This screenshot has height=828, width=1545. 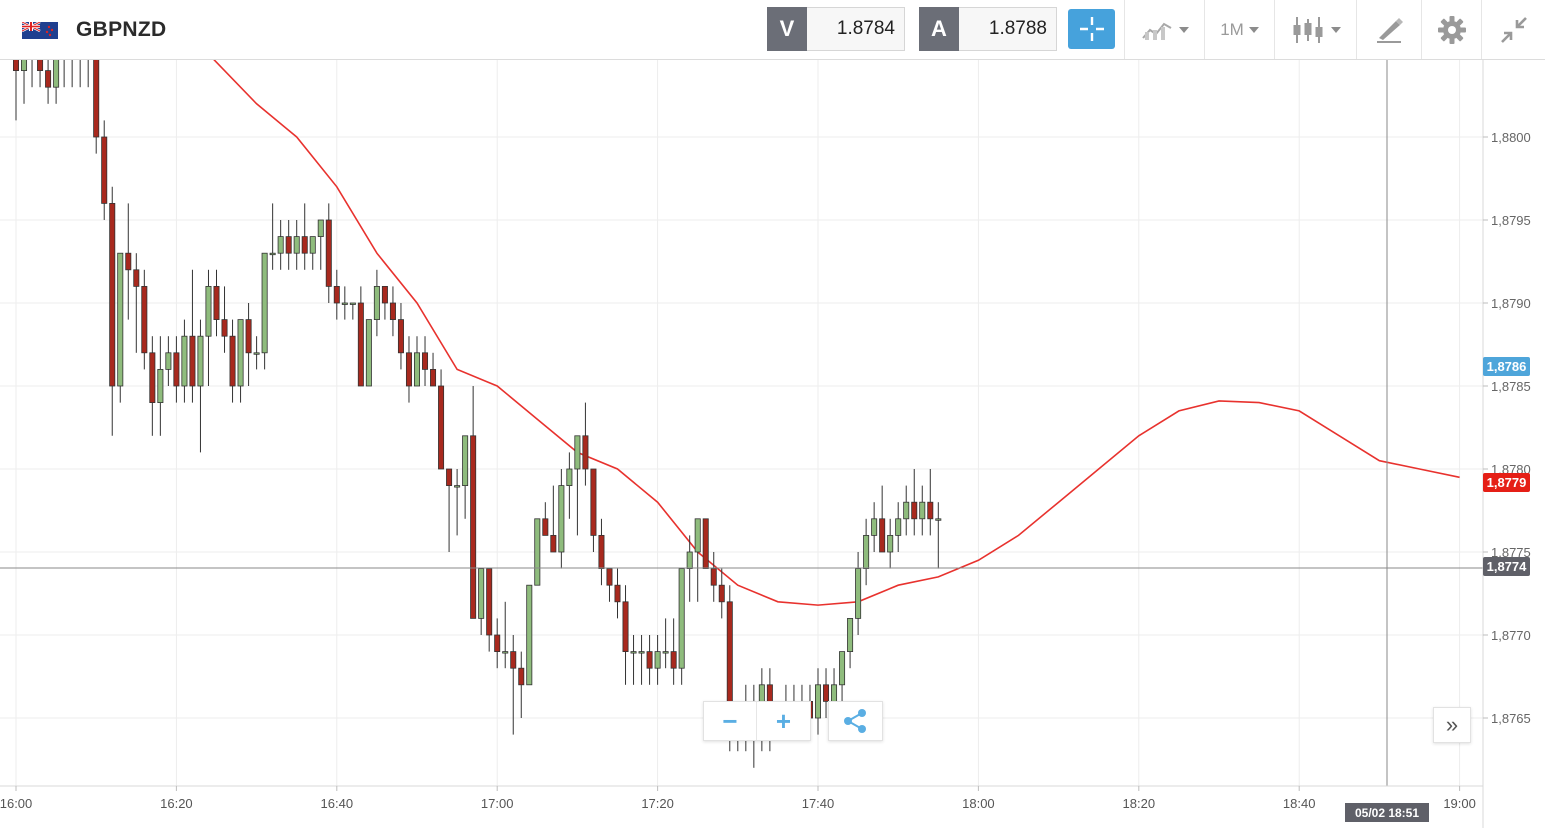 I want to click on crosshair-price-tag: 1,8774, so click(x=1506, y=567).